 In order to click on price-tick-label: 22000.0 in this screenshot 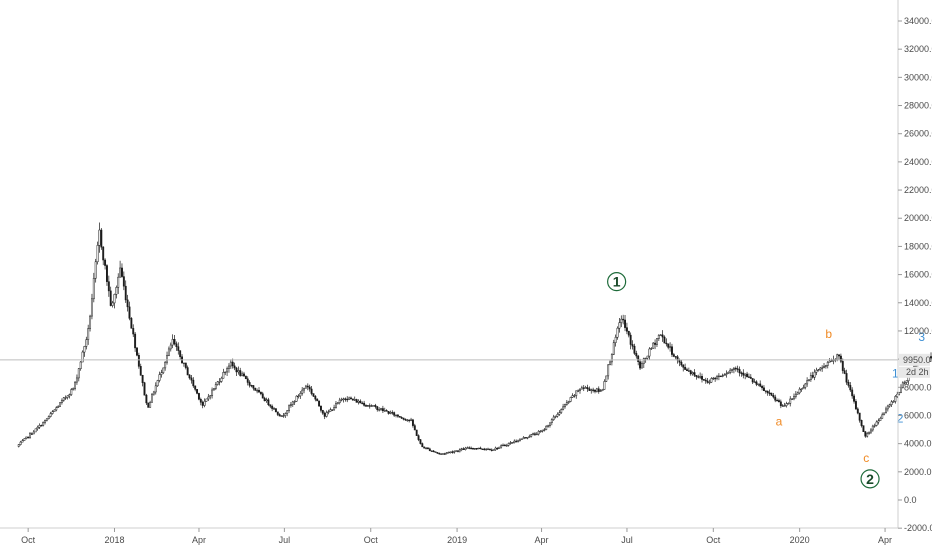, I will do `click(918, 190)`.